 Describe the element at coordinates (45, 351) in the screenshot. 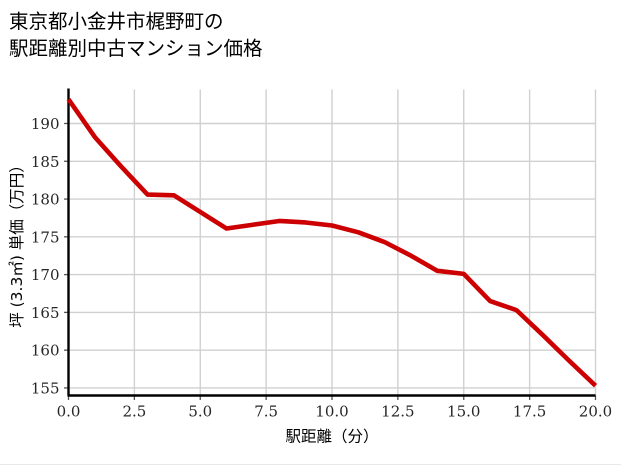

I see `y-tick-label: 160` at that location.